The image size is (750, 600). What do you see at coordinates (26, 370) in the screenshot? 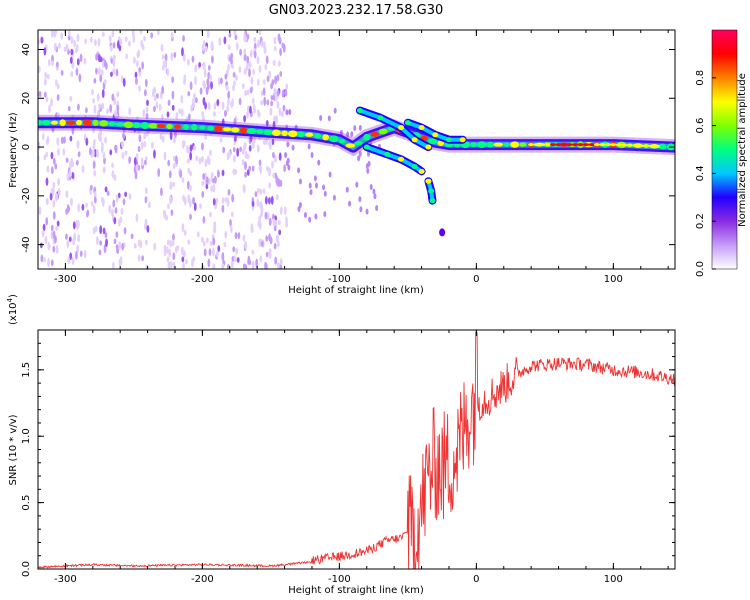
I see `y-tick-label: 1.5` at bounding box center [26, 370].